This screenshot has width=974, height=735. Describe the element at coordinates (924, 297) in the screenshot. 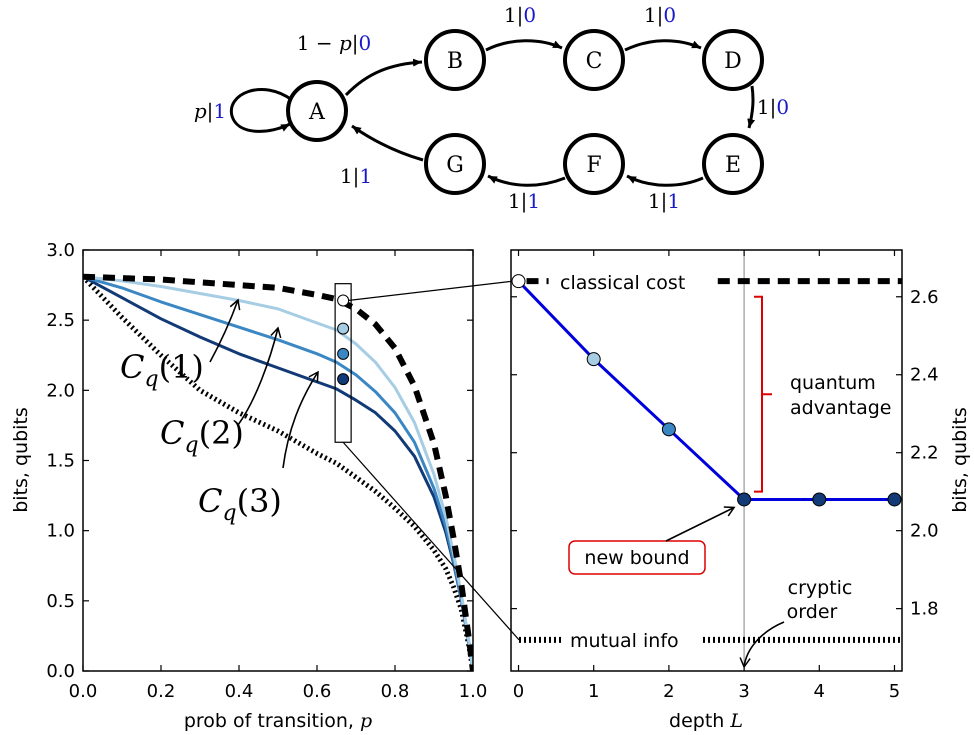

I see `y-tick-label: 2.6` at that location.